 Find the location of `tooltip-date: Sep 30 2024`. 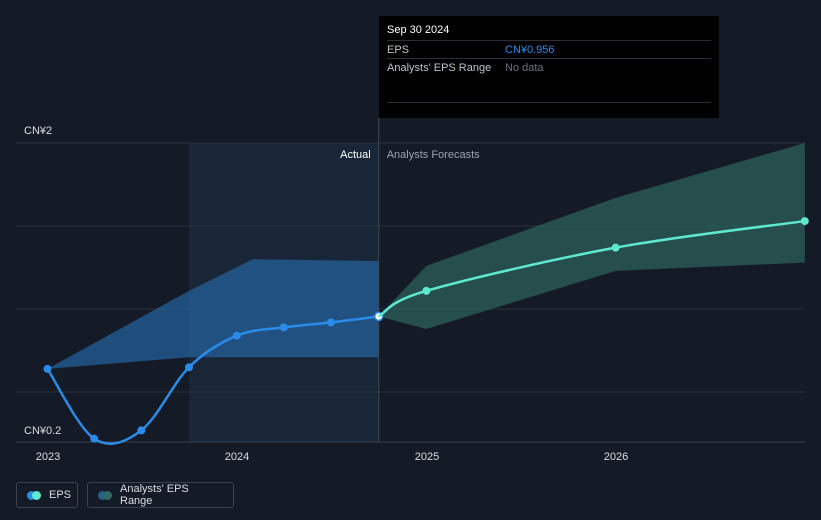

tooltip-date: Sep 30 2024 is located at coordinates (418, 30).